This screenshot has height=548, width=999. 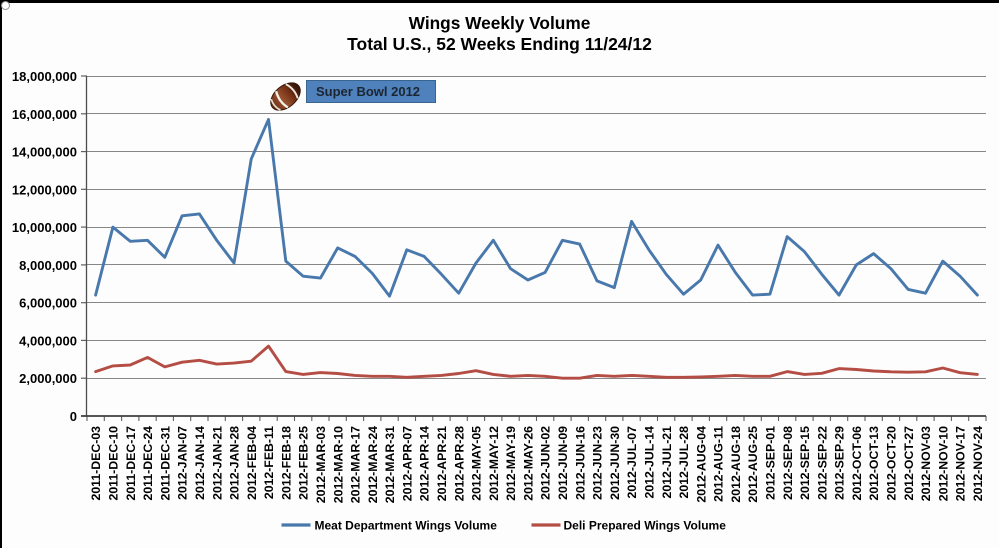 What do you see at coordinates (373, 464) in the screenshot?
I see `svg-text: 2012-MAR-24` at bounding box center [373, 464].